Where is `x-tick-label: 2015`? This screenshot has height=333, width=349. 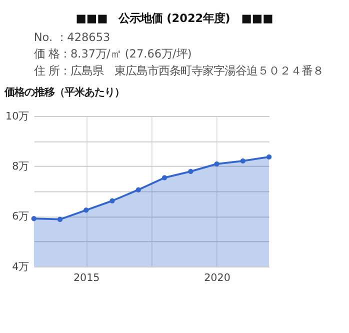
x-tick-label: 2015 is located at coordinates (86, 278).